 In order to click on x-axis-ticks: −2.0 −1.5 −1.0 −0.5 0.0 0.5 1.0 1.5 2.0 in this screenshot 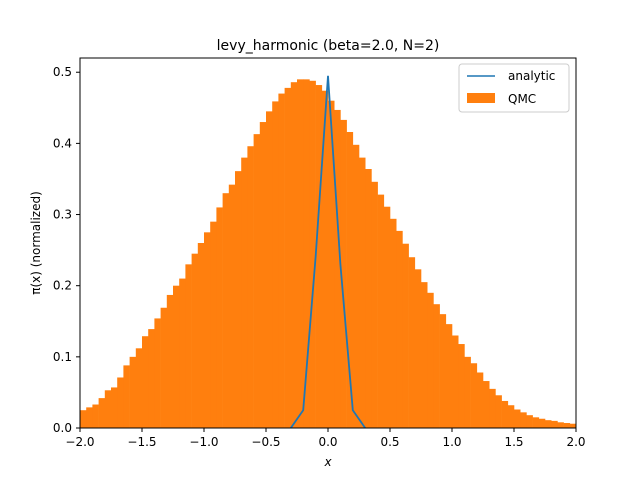, I will do `click(325, 438)`.